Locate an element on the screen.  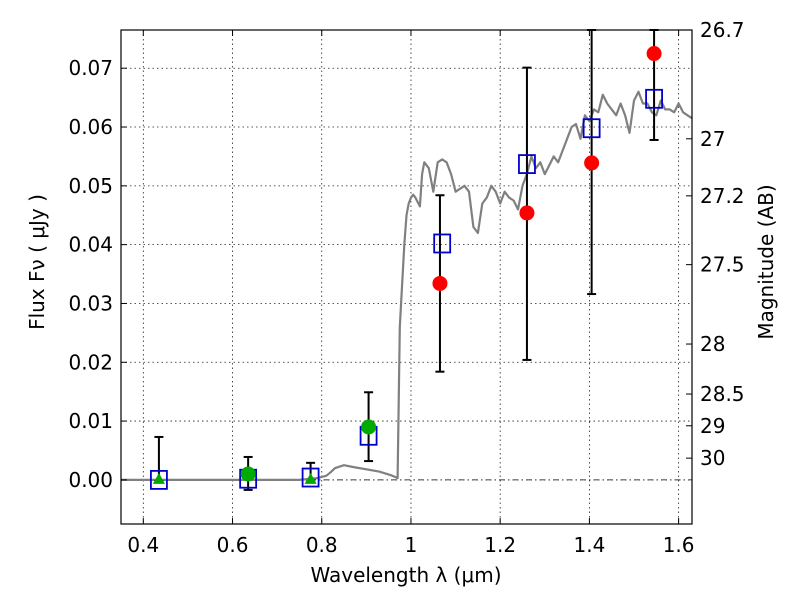
y-tick-label: 0.04 is located at coordinates (90, 245).